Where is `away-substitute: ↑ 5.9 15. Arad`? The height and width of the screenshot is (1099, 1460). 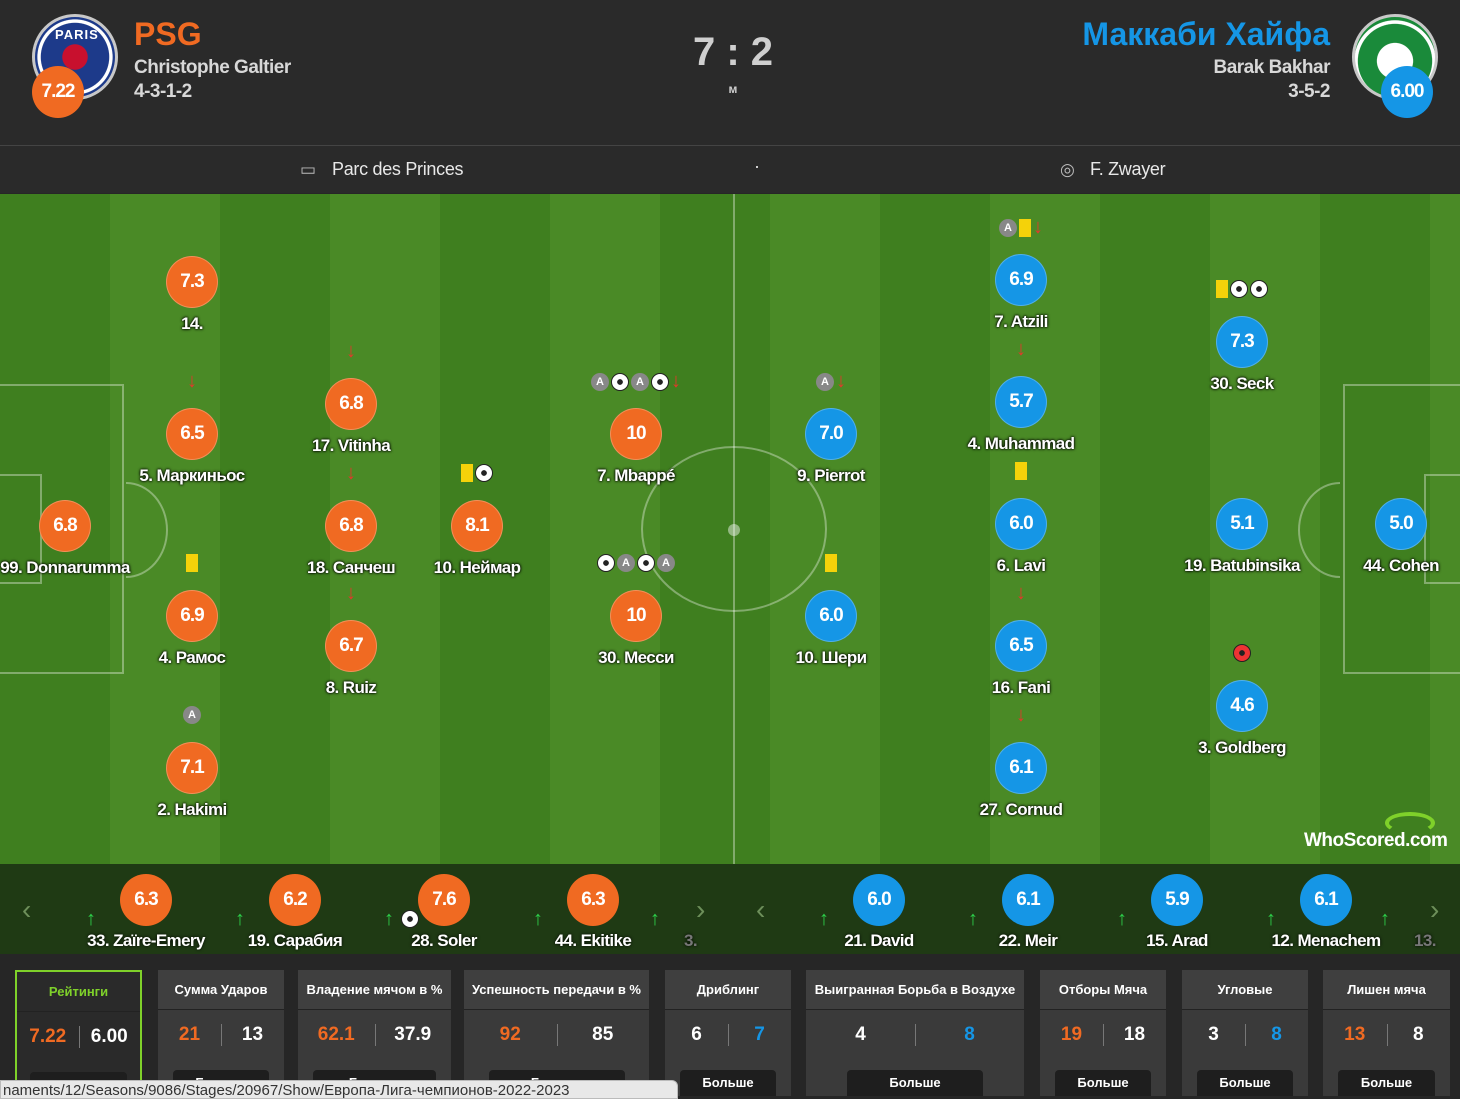
away-substitute: ↑ 5.9 15. Arad is located at coordinates (1177, 909).